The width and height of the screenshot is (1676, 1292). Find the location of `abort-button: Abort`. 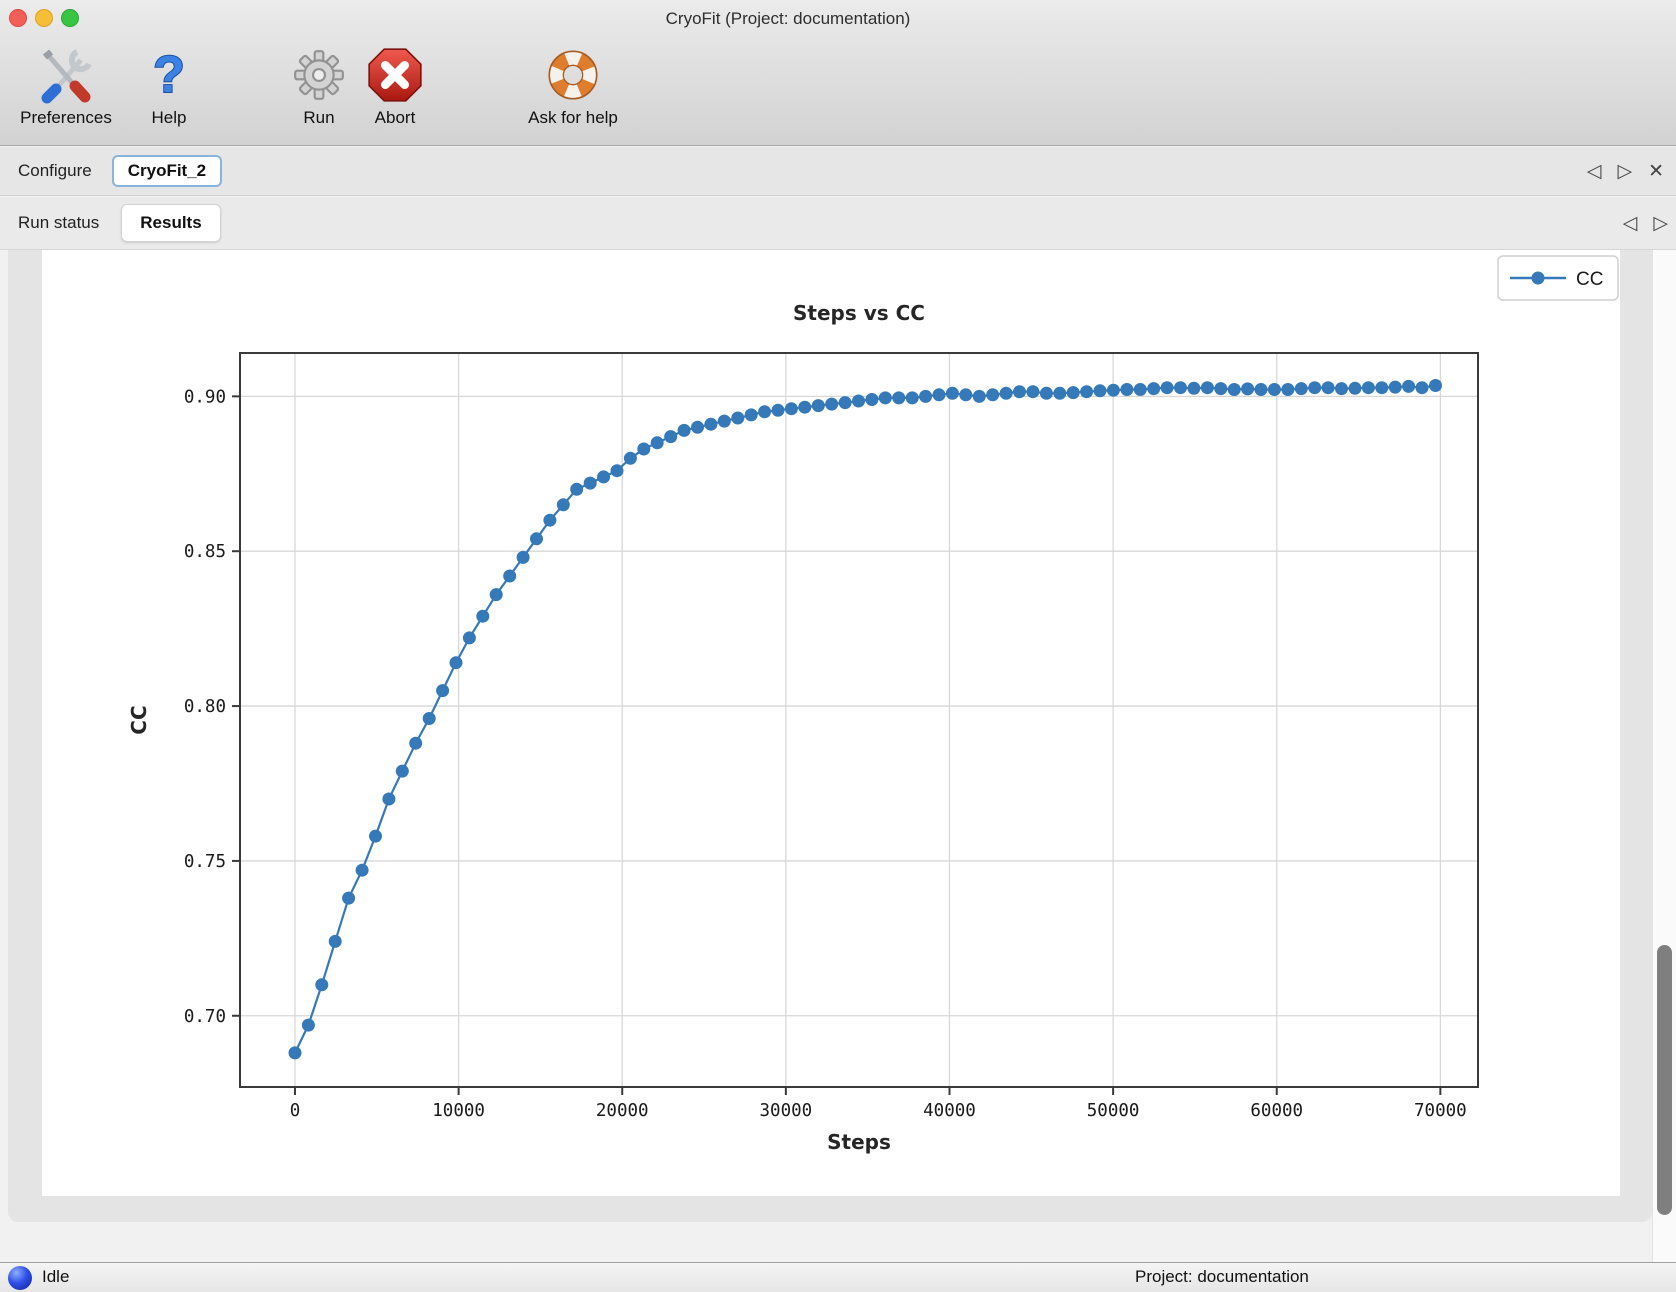

abort-button: Abort is located at coordinates (395, 86).